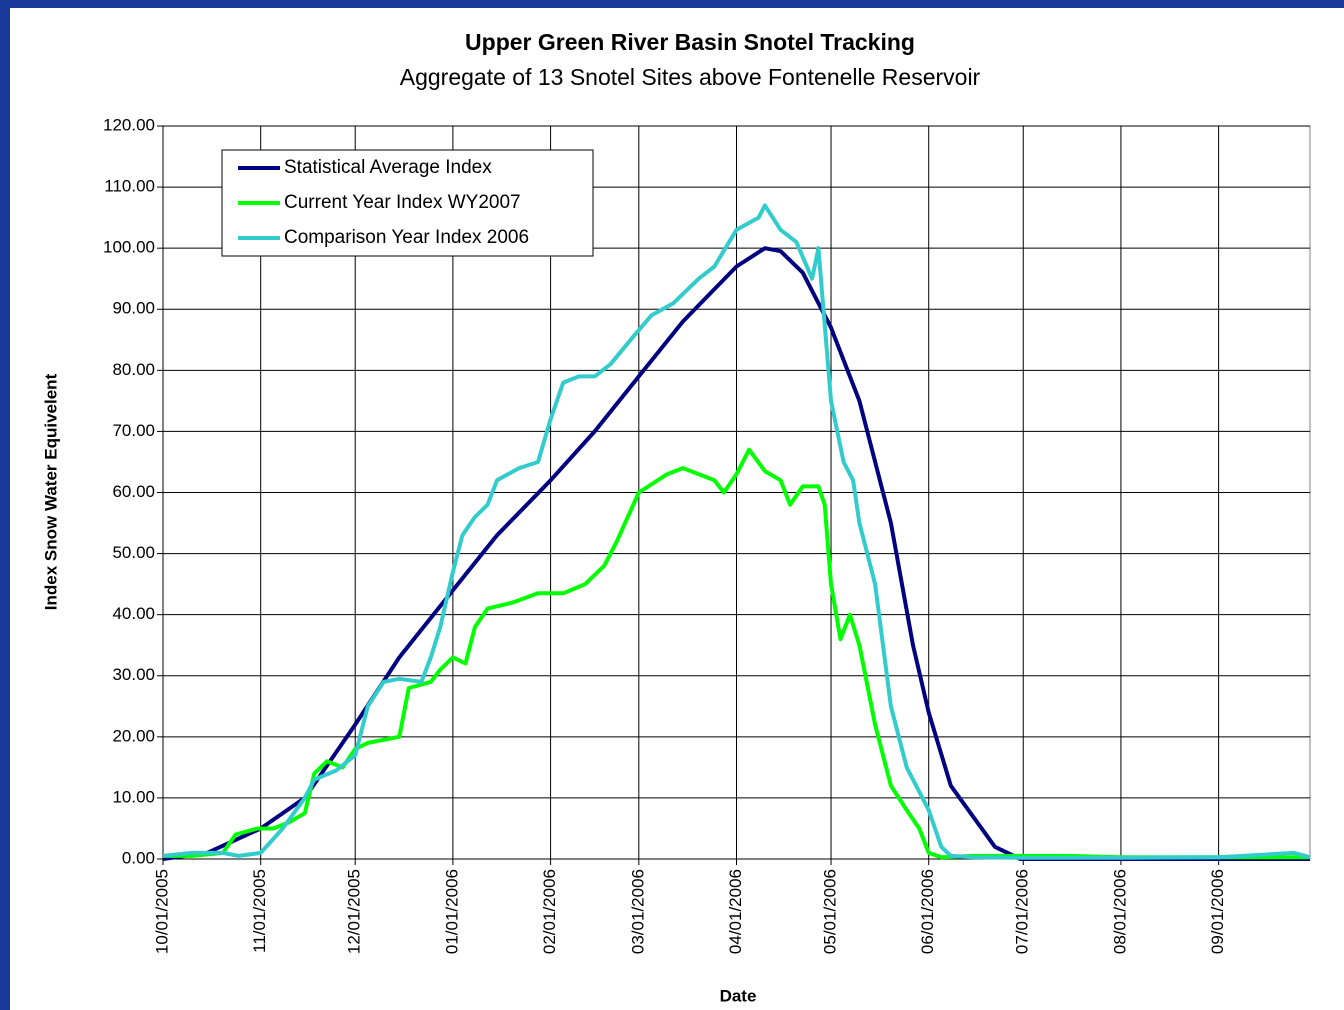 The height and width of the screenshot is (1010, 1344). Describe the element at coordinates (133, 491) in the screenshot. I see `y-tick-label: 60.00` at that location.